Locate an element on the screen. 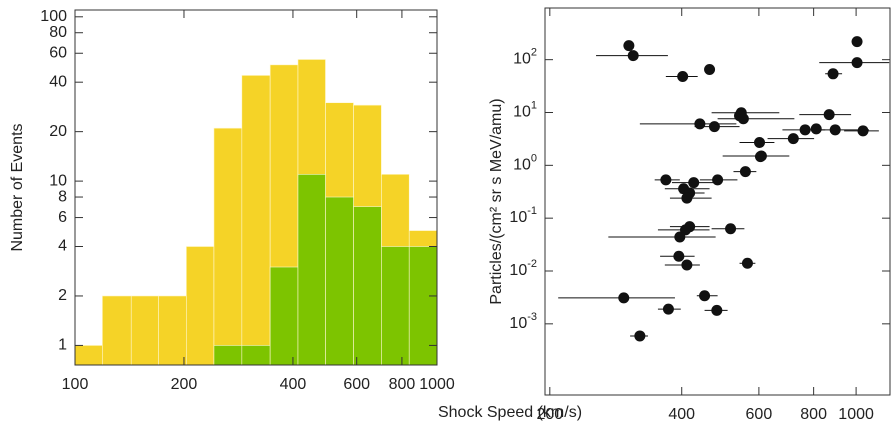 The image size is (892, 428). y-tick-label: 20 is located at coordinates (58, 131).